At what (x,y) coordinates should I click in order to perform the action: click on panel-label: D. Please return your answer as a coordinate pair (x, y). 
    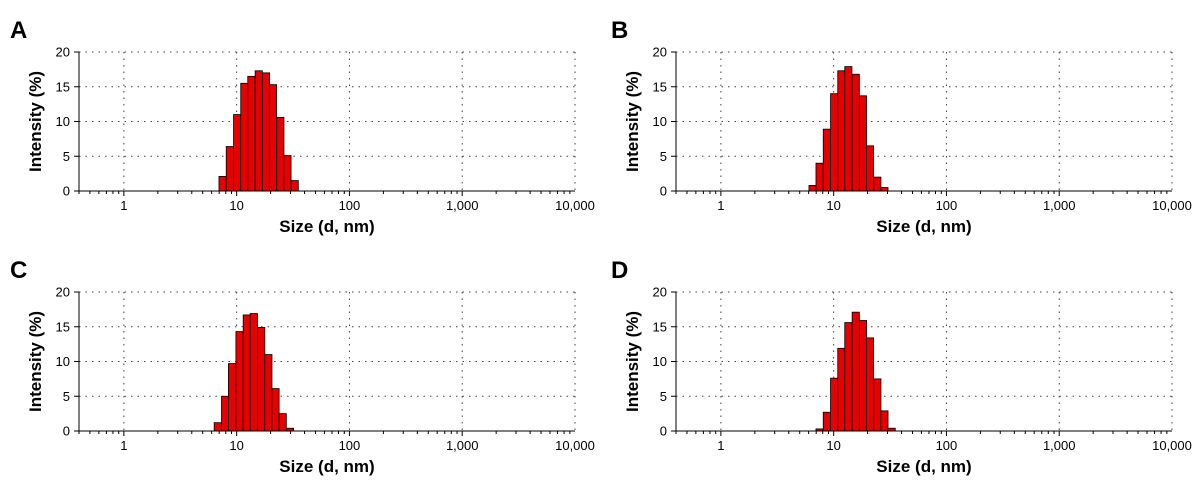
    Looking at the image, I should click on (619, 270).